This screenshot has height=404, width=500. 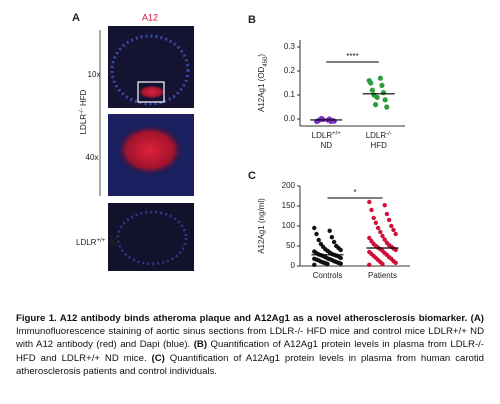 I want to click on x-tick-label: ND, so click(x=326, y=145).